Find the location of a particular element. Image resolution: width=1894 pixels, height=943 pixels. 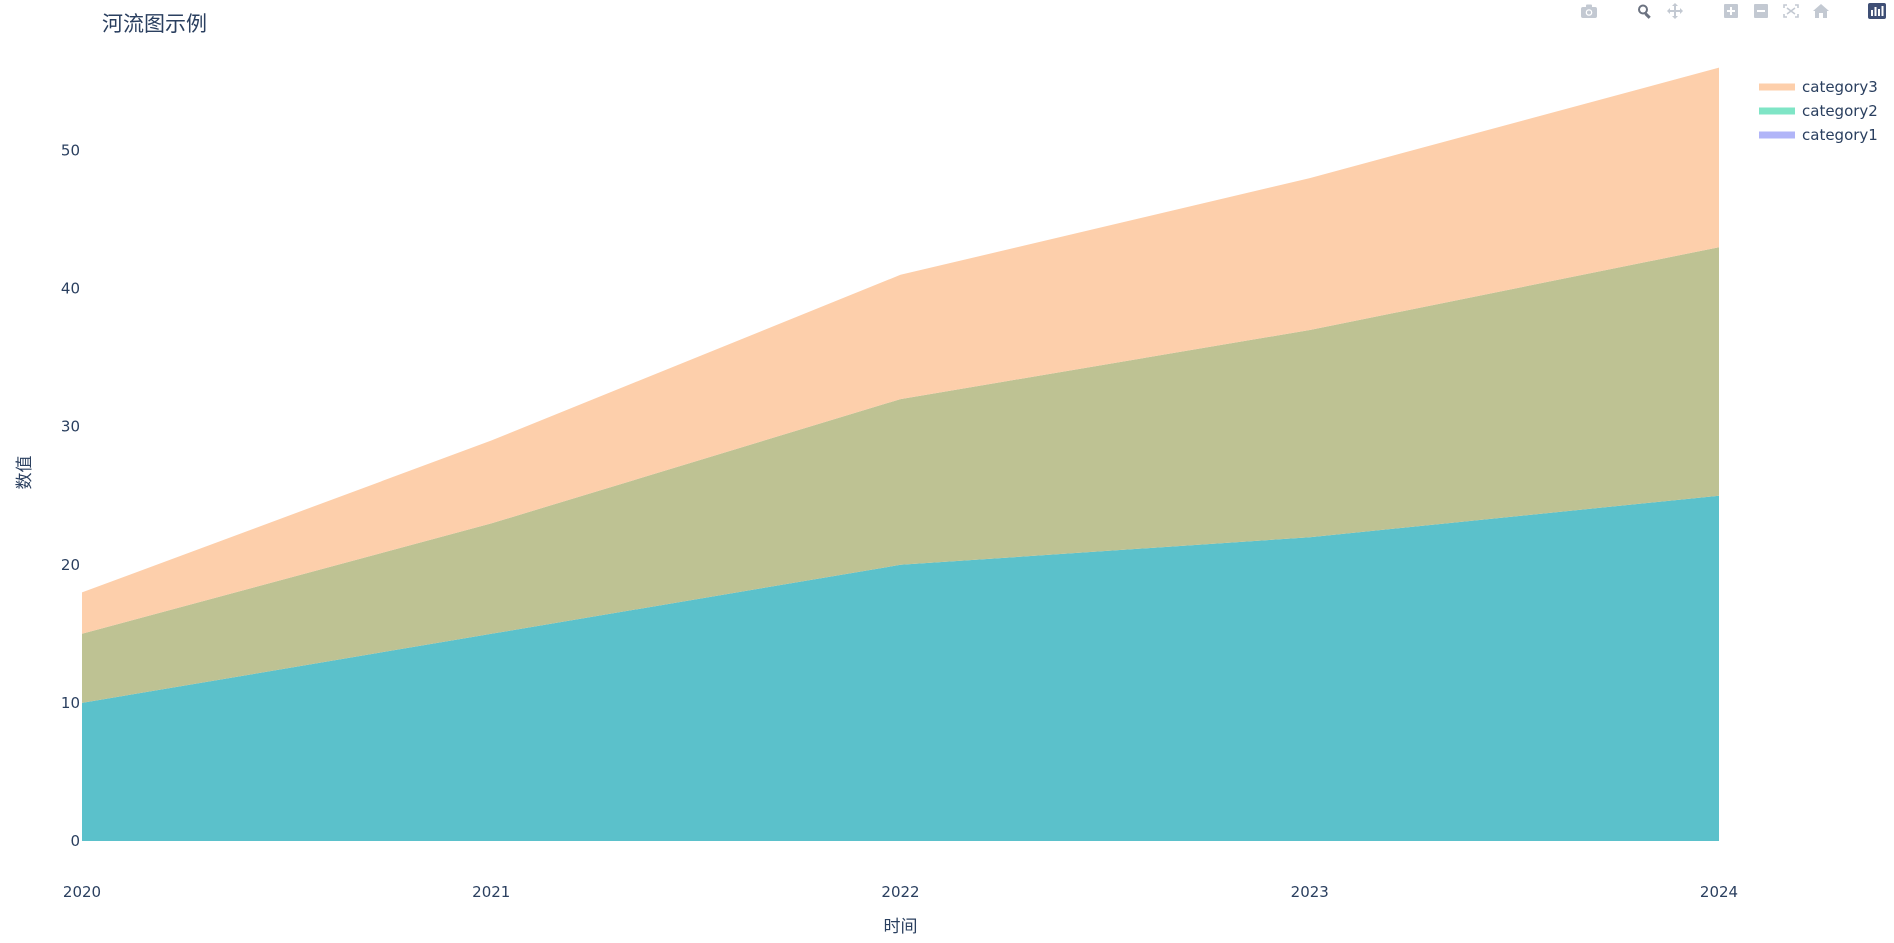

modebar is located at coordinates (1736, 11).